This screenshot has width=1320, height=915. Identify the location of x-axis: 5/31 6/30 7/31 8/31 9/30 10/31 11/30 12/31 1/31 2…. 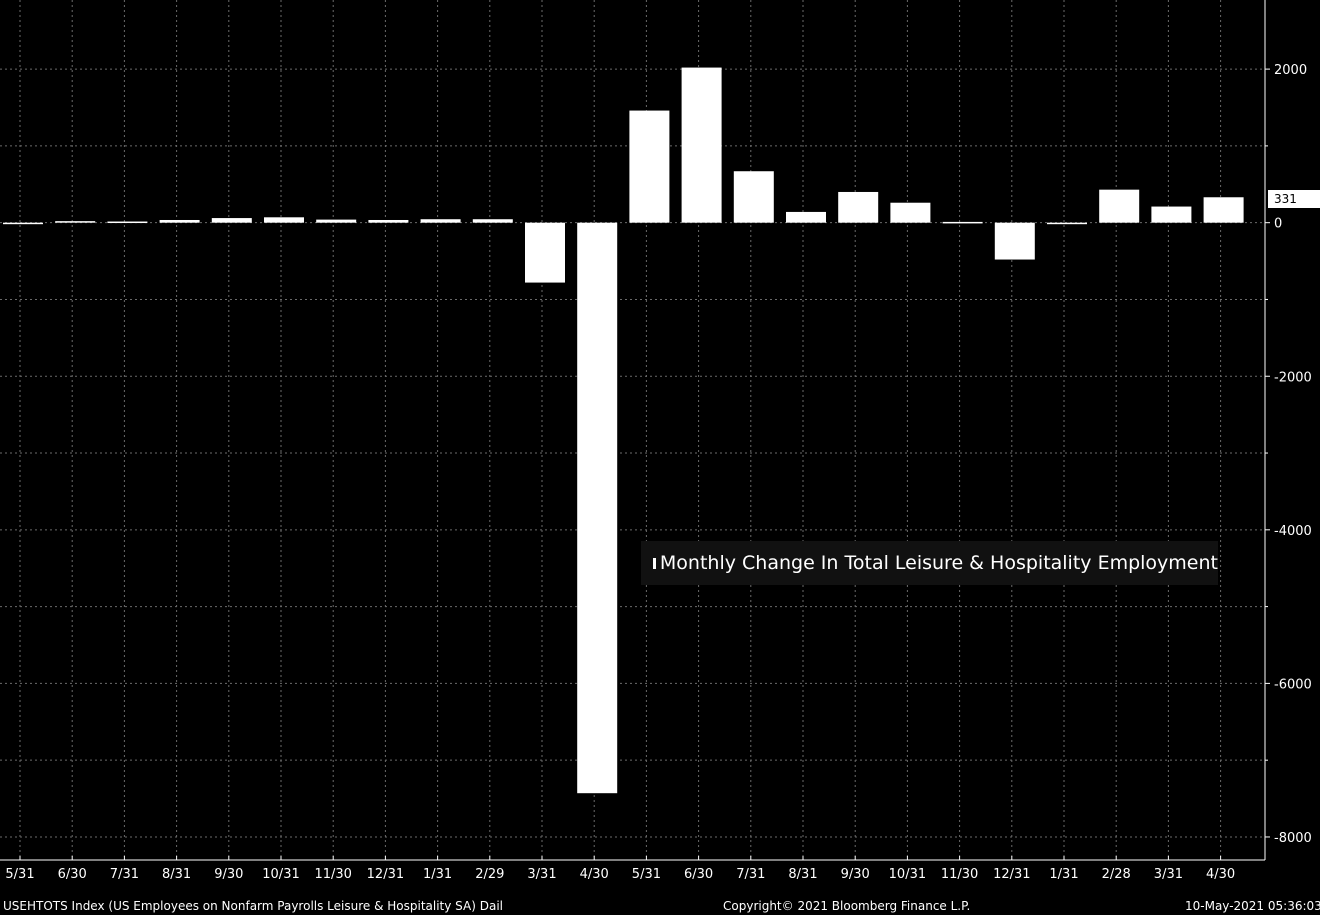
(632, 869).